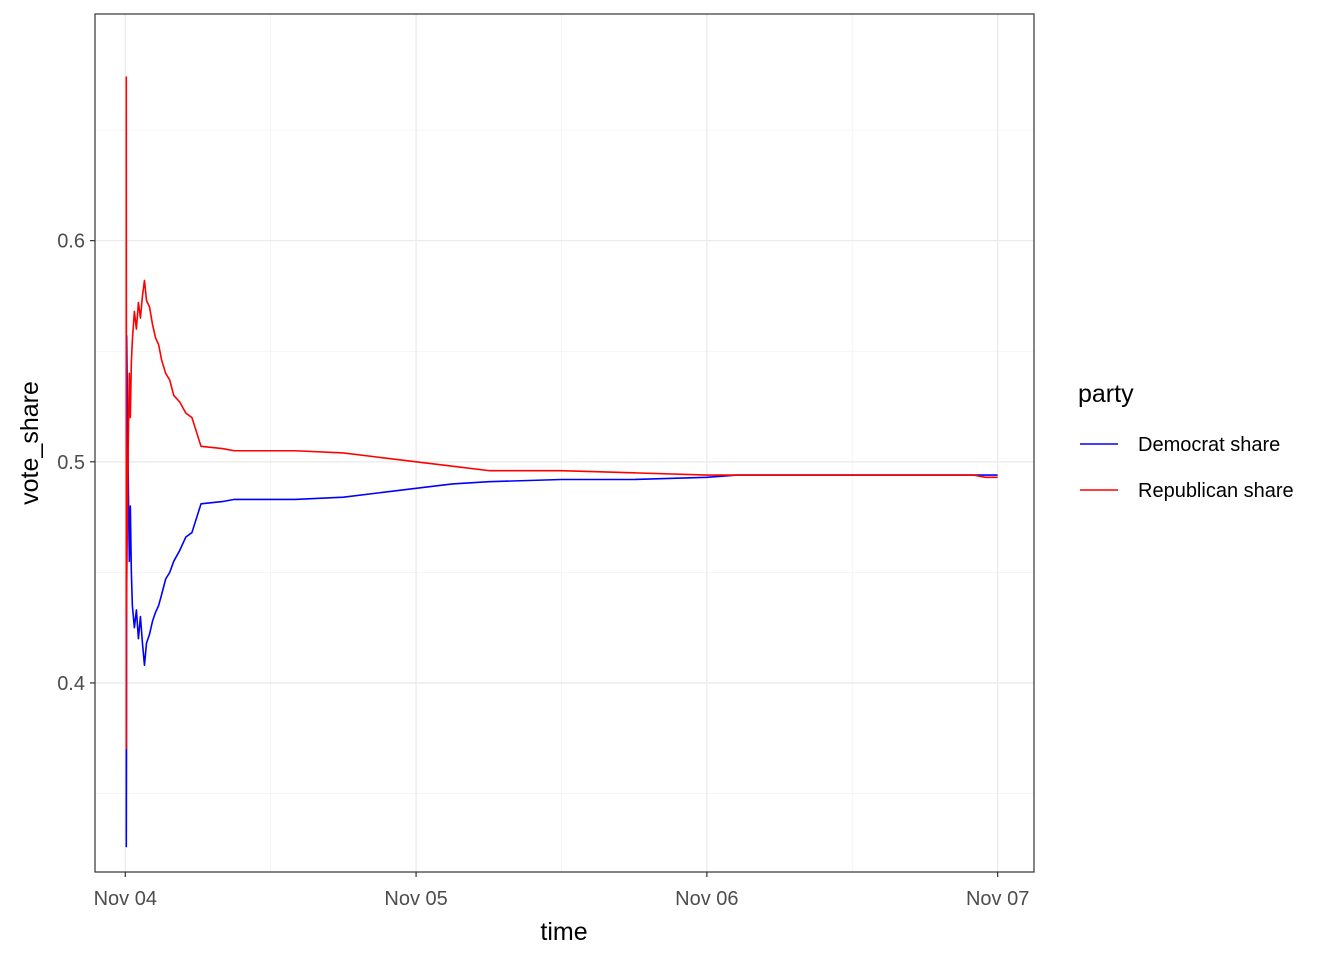 This screenshot has height=965, width=1344. What do you see at coordinates (415, 899) in the screenshot?
I see `x-tick-label: Nov 05` at bounding box center [415, 899].